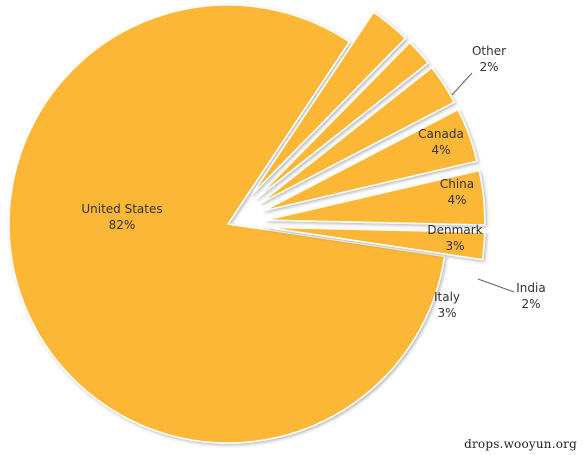 The height and width of the screenshot is (455, 583). I want to click on slice-value-china: 4%, so click(456, 200).